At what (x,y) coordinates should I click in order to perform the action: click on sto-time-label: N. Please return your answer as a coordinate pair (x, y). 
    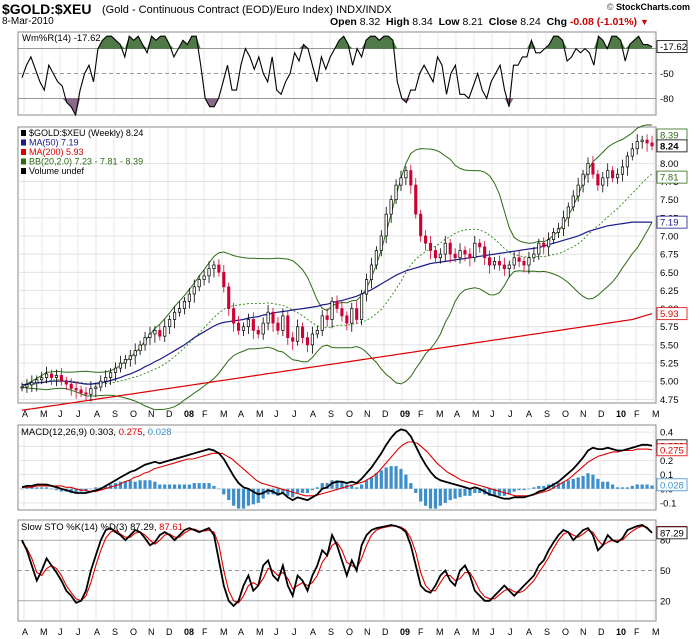
    Looking at the image, I should click on (151, 632).